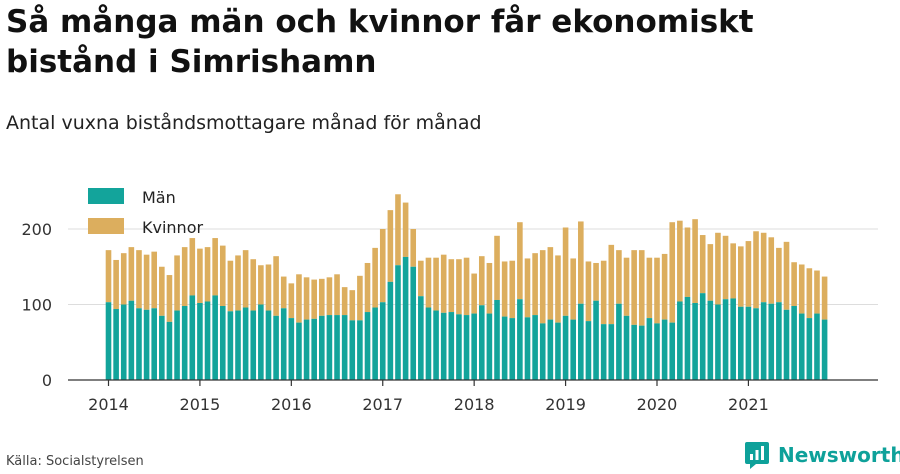 The height and width of the screenshot is (474, 900). I want to click on brand-logo-block: Newsworthy, so click(822, 455).